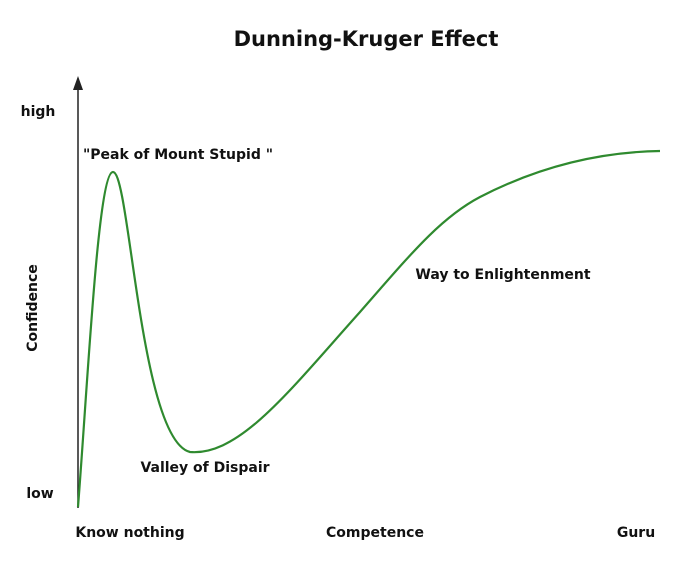 This screenshot has height=583, width=700. I want to click on y-low-label: low, so click(39, 494).